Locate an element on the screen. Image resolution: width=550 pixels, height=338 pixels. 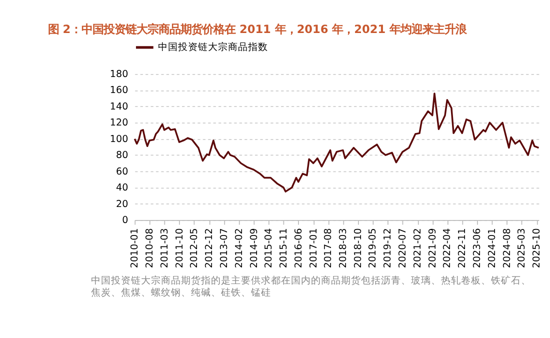
x-tick-label: 2019-12 is located at coordinates (388, 248).